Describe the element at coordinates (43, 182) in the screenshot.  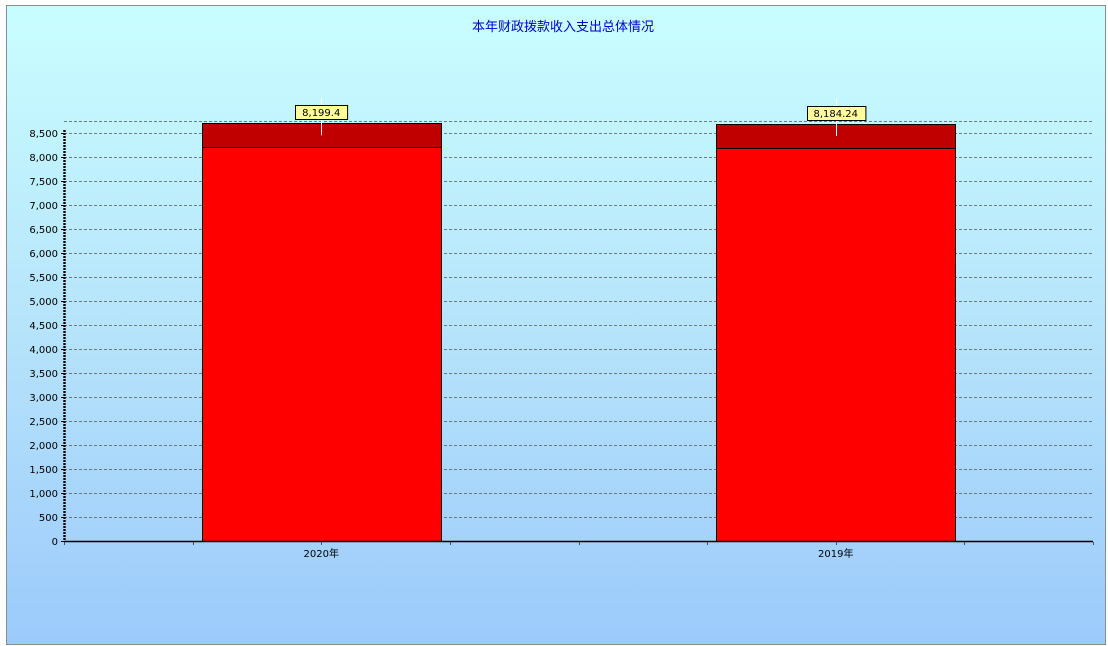
I see `y-tick-label: 7,500` at that location.